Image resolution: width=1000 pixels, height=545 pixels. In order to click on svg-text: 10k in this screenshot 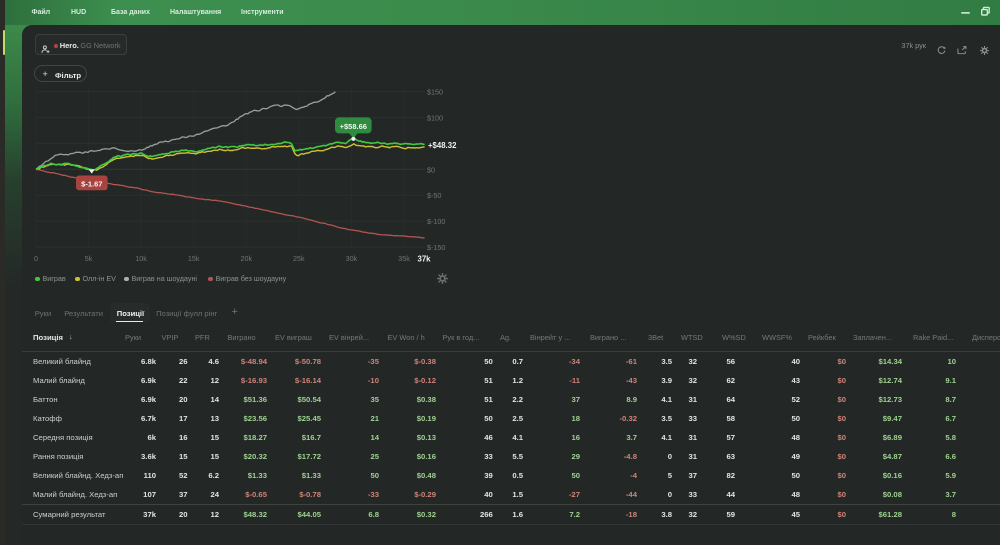, I will do `click(141, 258)`.